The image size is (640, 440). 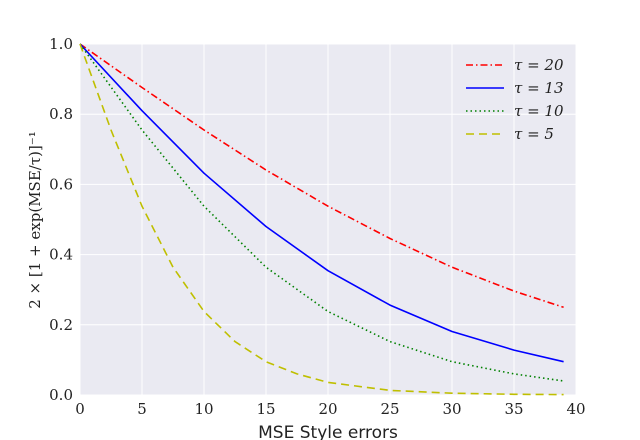 I want to click on x-tick-label: 20, so click(x=327, y=409).